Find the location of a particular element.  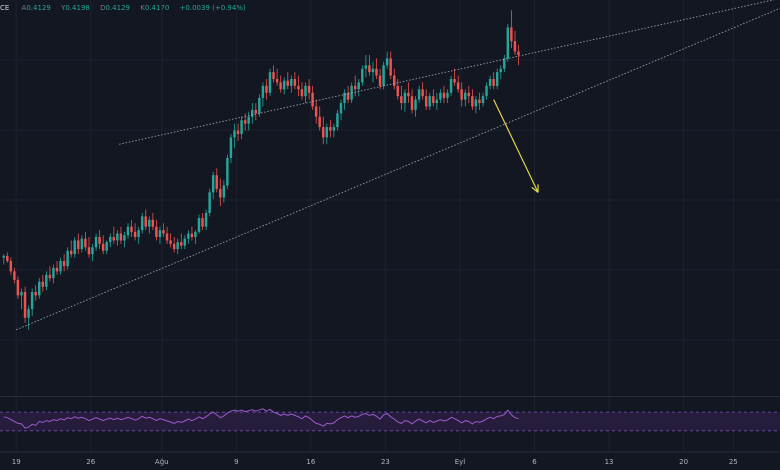

rsi-pane is located at coordinates (390, 414).